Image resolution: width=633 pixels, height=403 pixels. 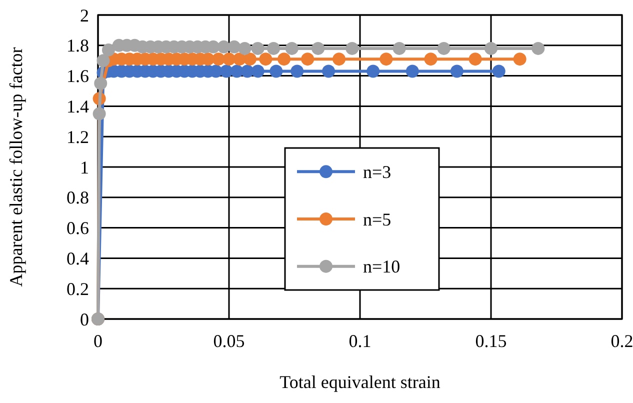 I want to click on y-tick-label: 1.2, so click(x=77, y=136).